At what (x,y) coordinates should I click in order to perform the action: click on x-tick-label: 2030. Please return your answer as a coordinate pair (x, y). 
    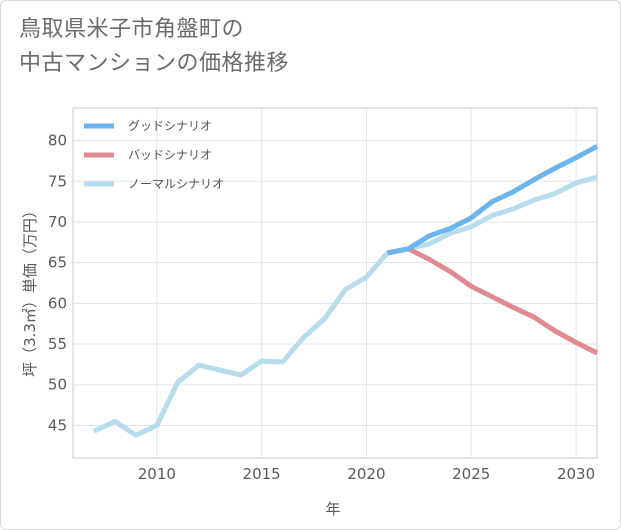
    Looking at the image, I should click on (576, 474).